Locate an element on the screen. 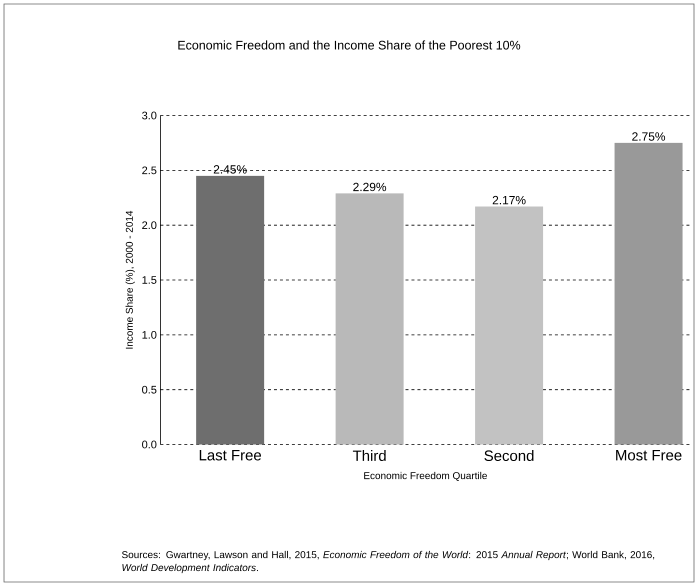  y-tick-label: 2.0 is located at coordinates (149, 225).